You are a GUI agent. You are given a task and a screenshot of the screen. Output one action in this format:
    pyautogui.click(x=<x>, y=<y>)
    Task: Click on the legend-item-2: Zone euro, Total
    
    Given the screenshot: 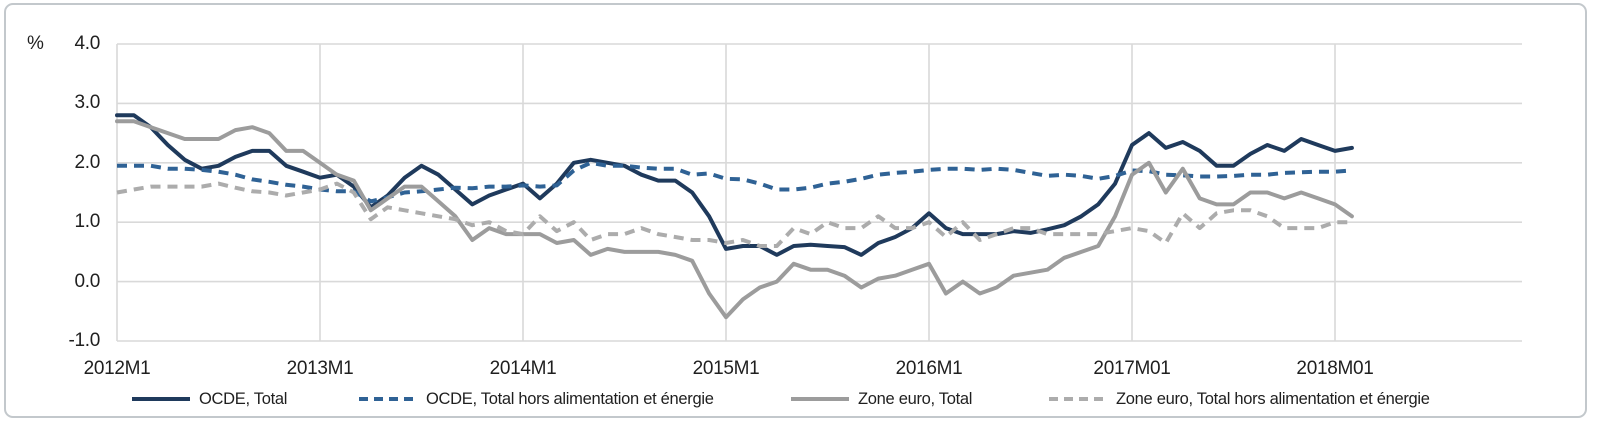 What is the action you would take?
    pyautogui.click(x=881, y=399)
    